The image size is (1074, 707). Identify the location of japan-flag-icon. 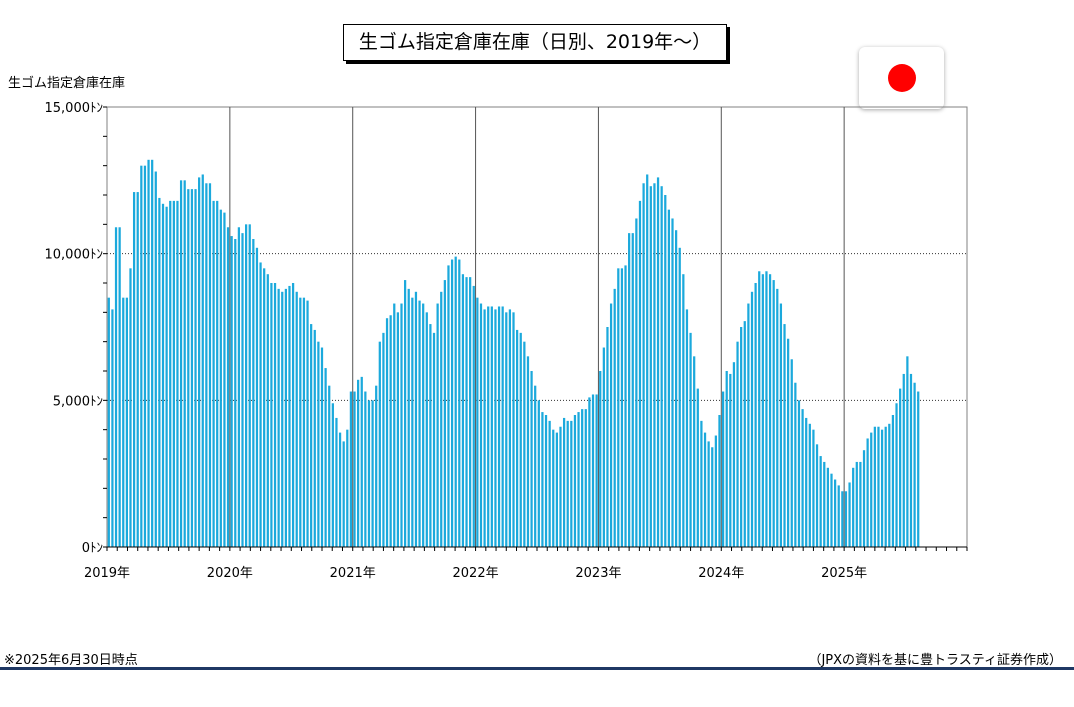
(901, 78).